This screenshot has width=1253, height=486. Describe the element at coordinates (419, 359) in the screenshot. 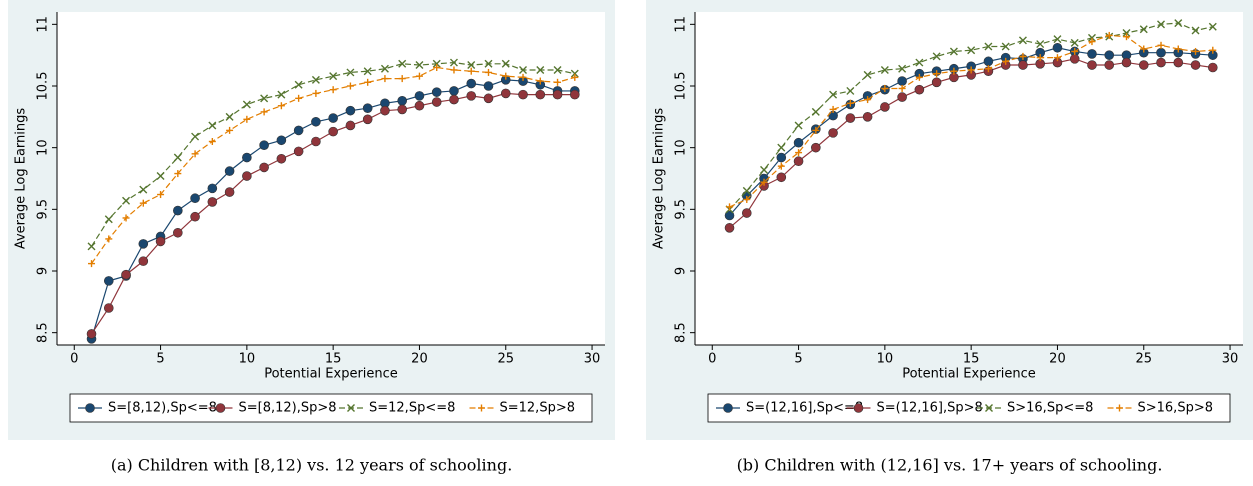

I see `x-tick-label: 20` at that location.